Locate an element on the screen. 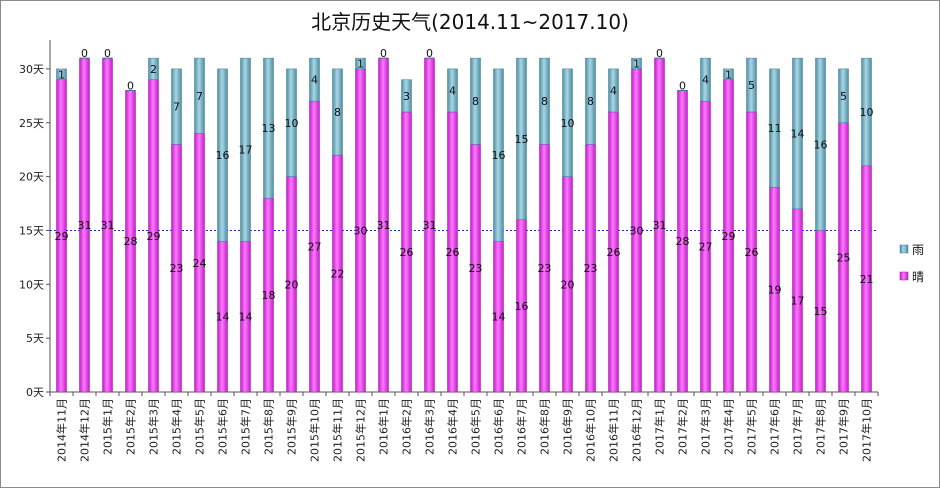  x-tick-label: 2015年4月 is located at coordinates (177, 426).